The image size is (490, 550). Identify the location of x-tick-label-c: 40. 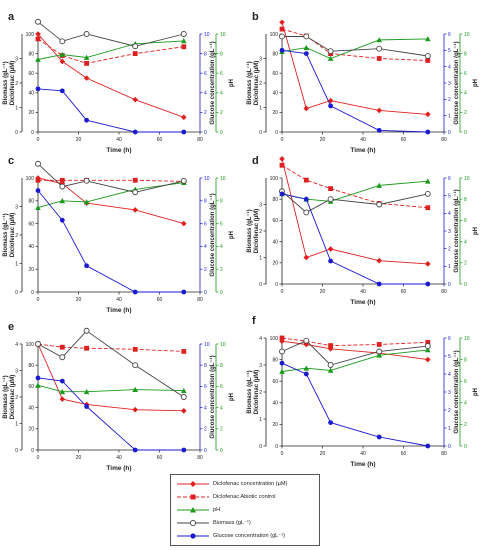
(119, 300).